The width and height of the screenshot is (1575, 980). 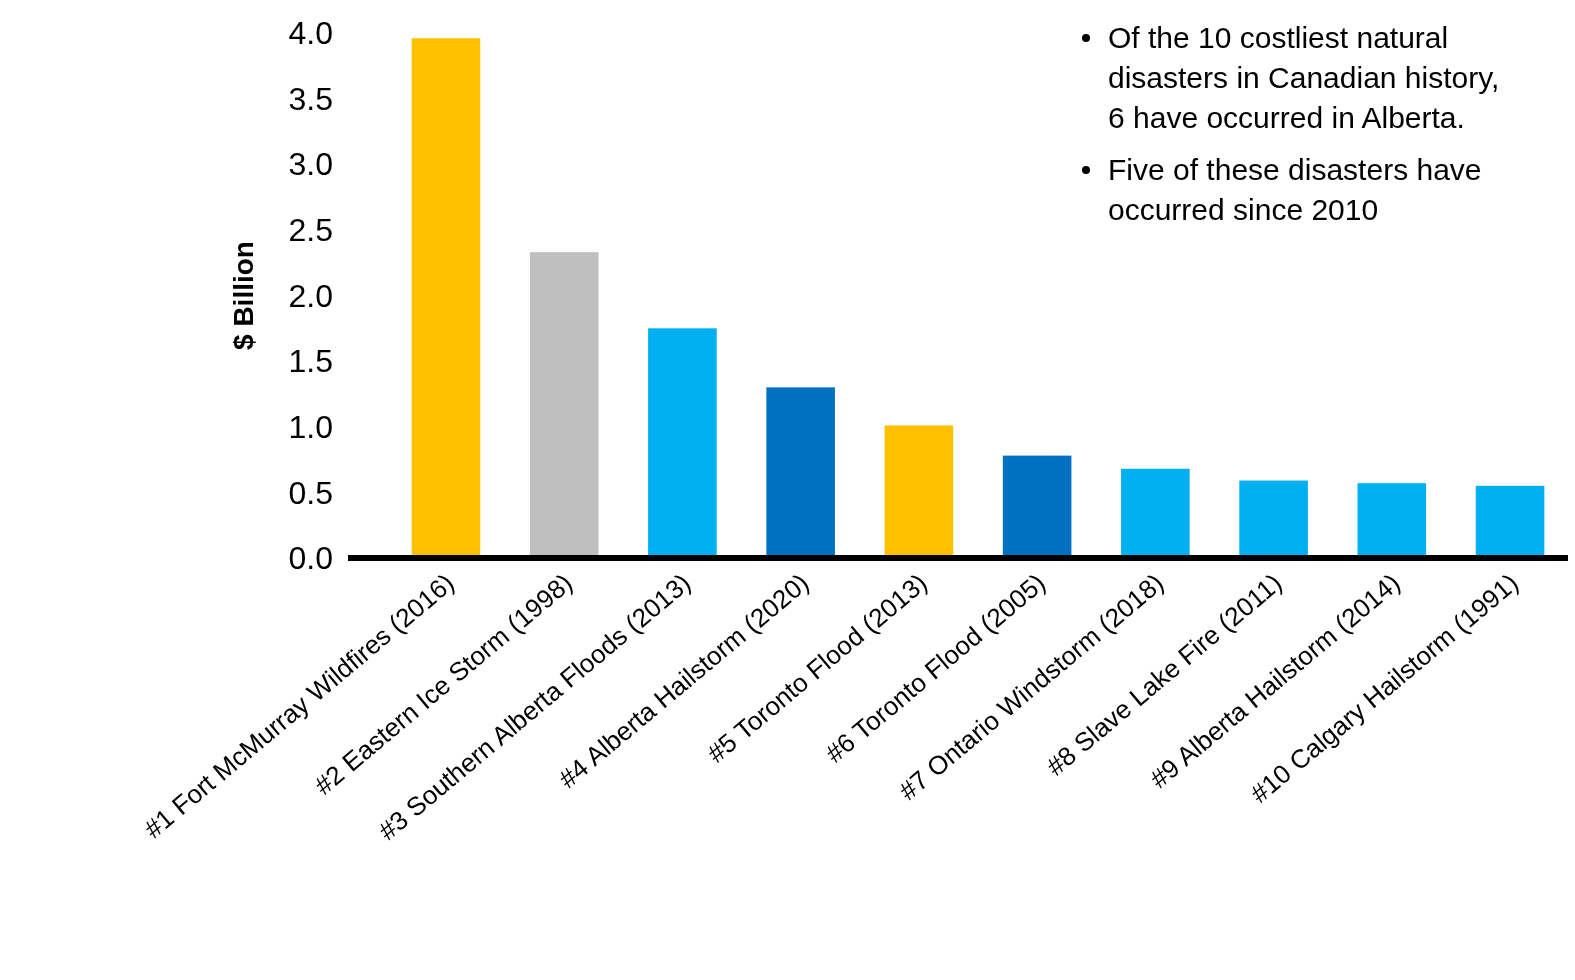 What do you see at coordinates (310, 492) in the screenshot?
I see `y-tick-label: 0.5` at bounding box center [310, 492].